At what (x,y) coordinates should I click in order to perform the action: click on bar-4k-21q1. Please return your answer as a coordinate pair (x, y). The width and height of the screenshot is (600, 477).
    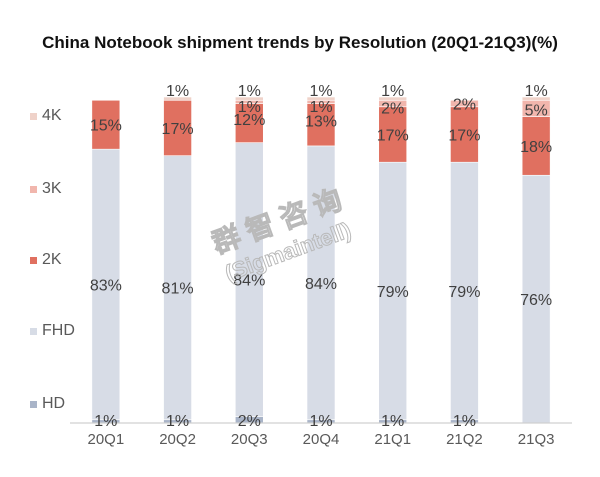
    Looking at the image, I should click on (393, 98).